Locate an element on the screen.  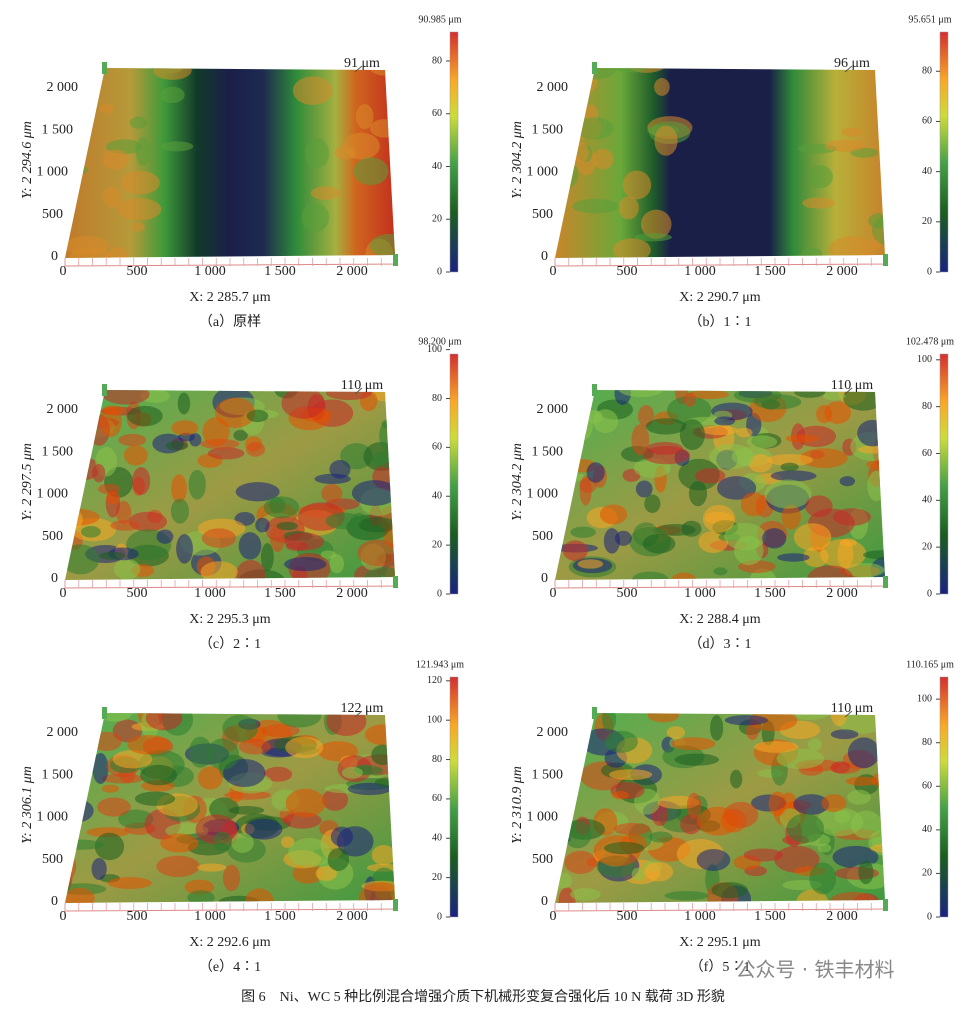
colorbar-tick-label: 80 is located at coordinates (927, 406).